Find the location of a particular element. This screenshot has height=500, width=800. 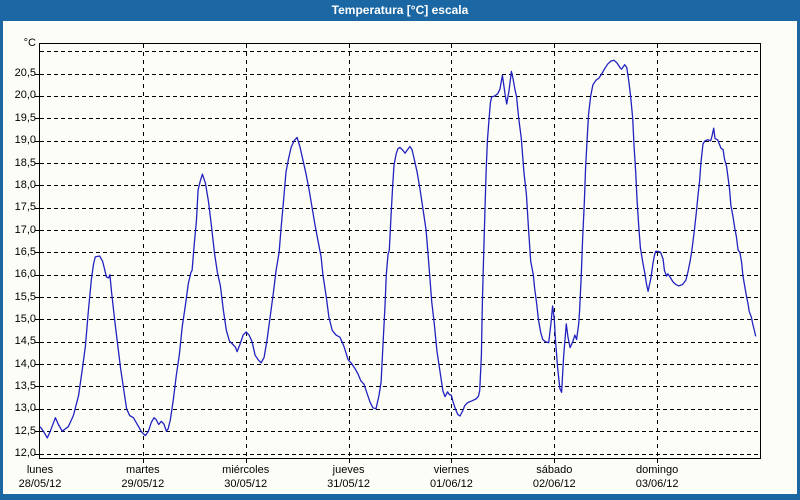

day-date: 29/05/12 is located at coordinates (143, 484).